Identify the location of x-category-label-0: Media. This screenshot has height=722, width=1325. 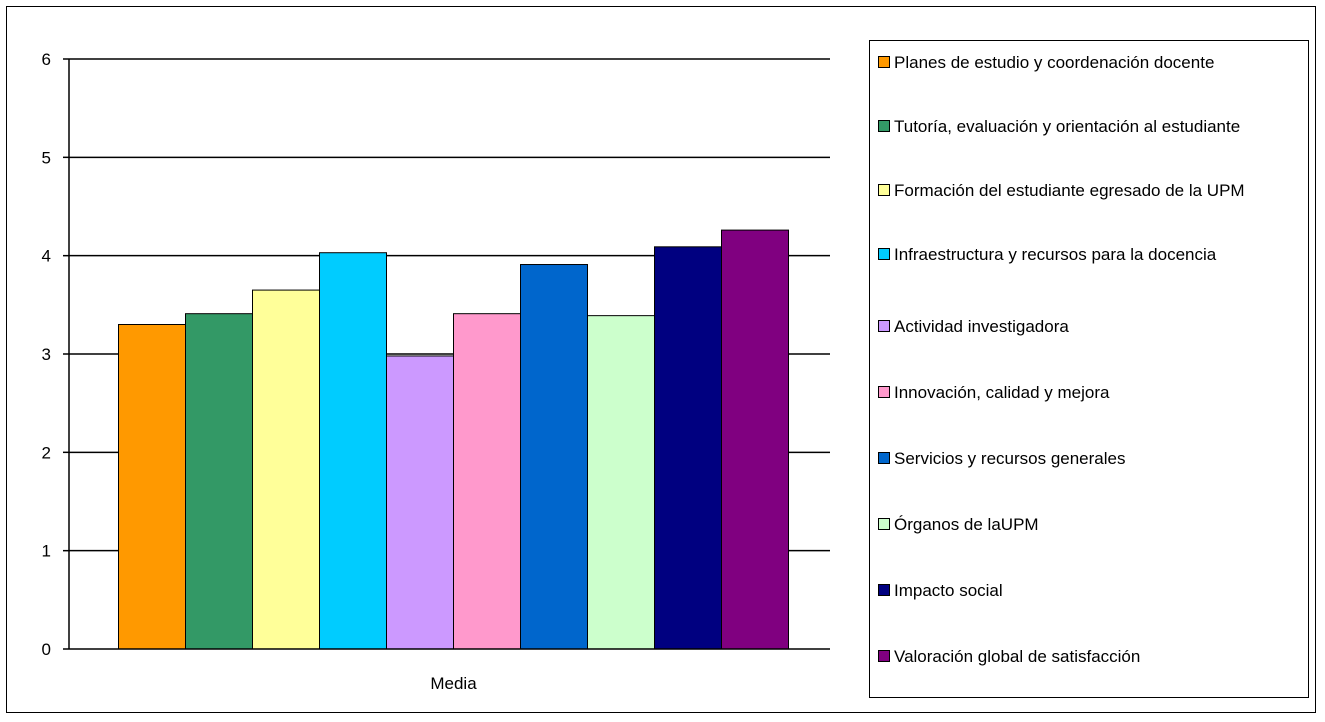
(453, 683).